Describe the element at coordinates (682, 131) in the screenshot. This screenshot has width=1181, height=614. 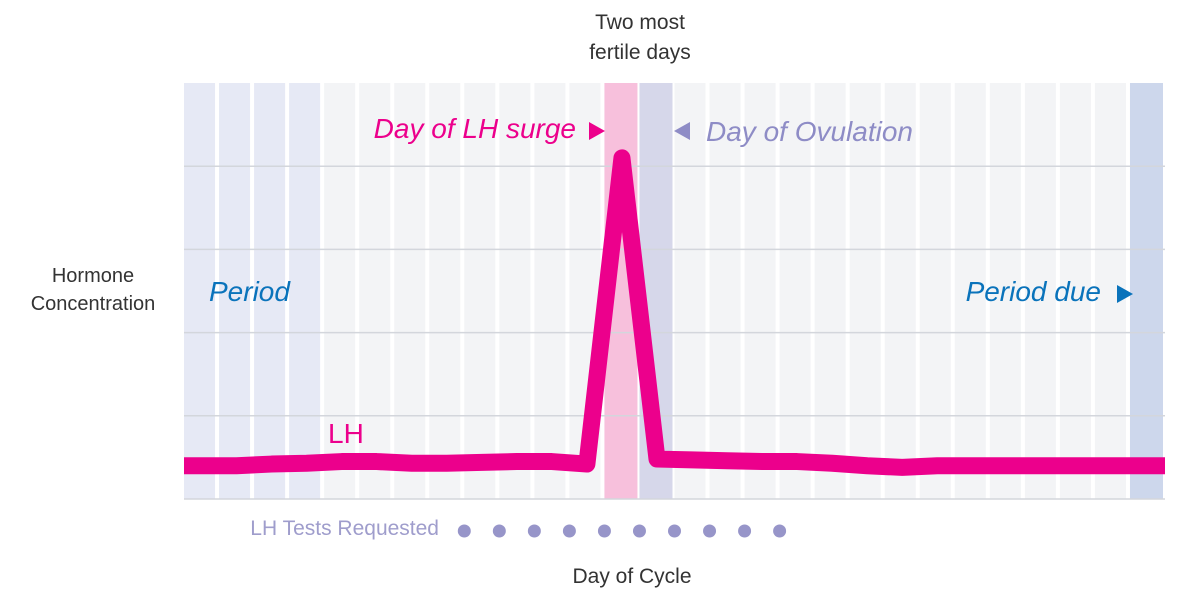
I see `ovulation-arrow-icon` at that location.